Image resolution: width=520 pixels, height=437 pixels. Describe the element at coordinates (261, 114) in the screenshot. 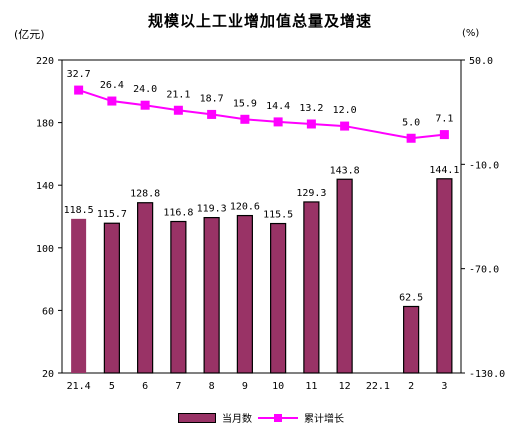

I see `line-series` at that location.